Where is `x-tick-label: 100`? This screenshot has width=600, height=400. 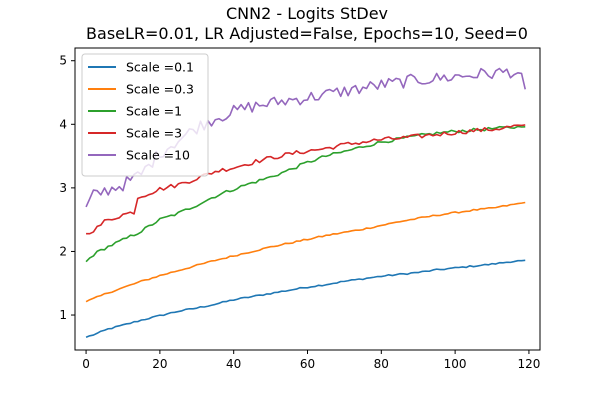 x-tick-label: 100 is located at coordinates (455, 364).